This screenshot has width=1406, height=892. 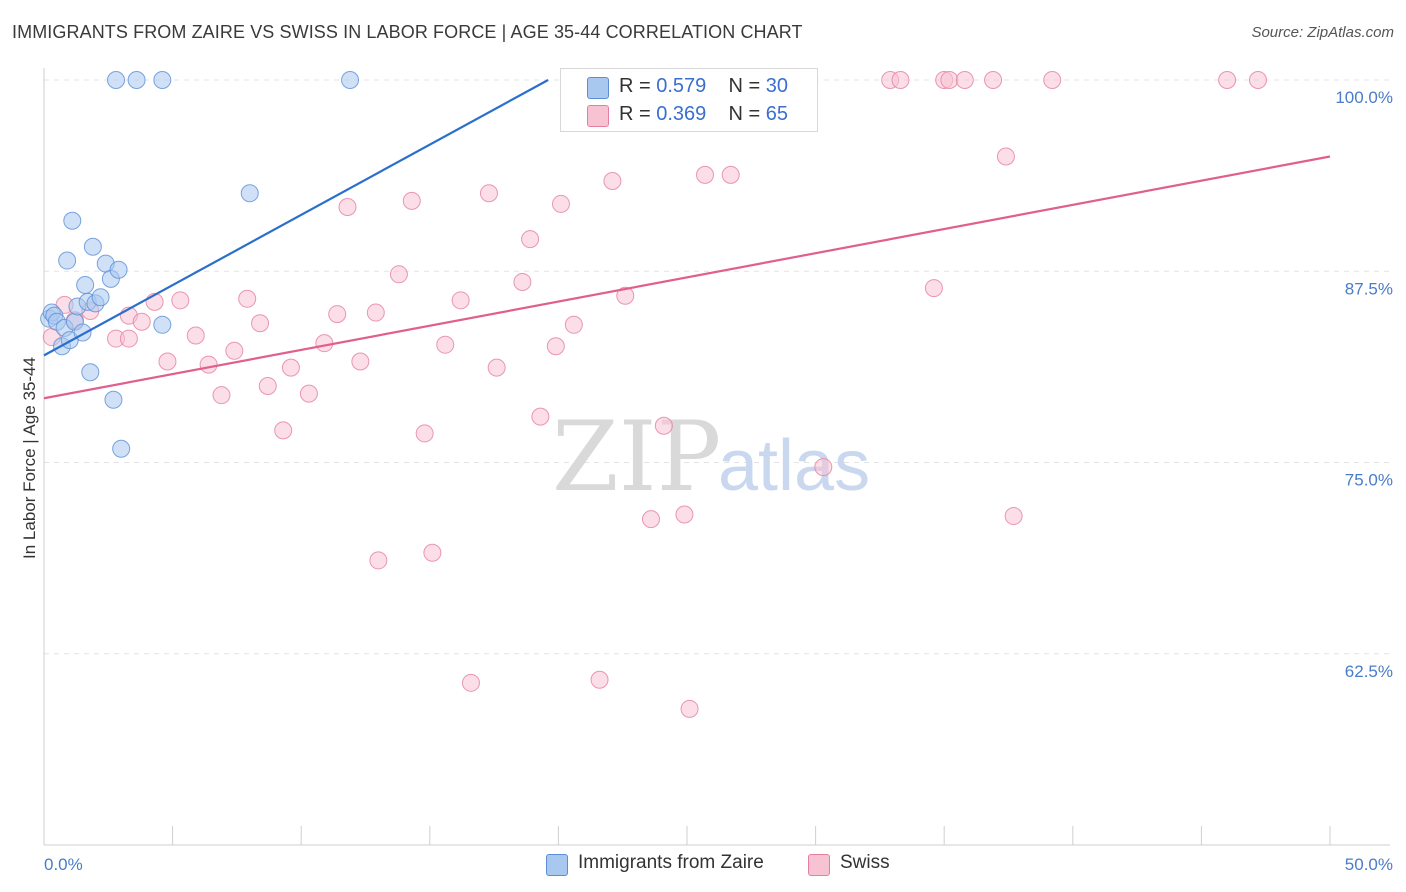 I want to click on y-tick-label: 62.5%, so click(x=1369, y=671).